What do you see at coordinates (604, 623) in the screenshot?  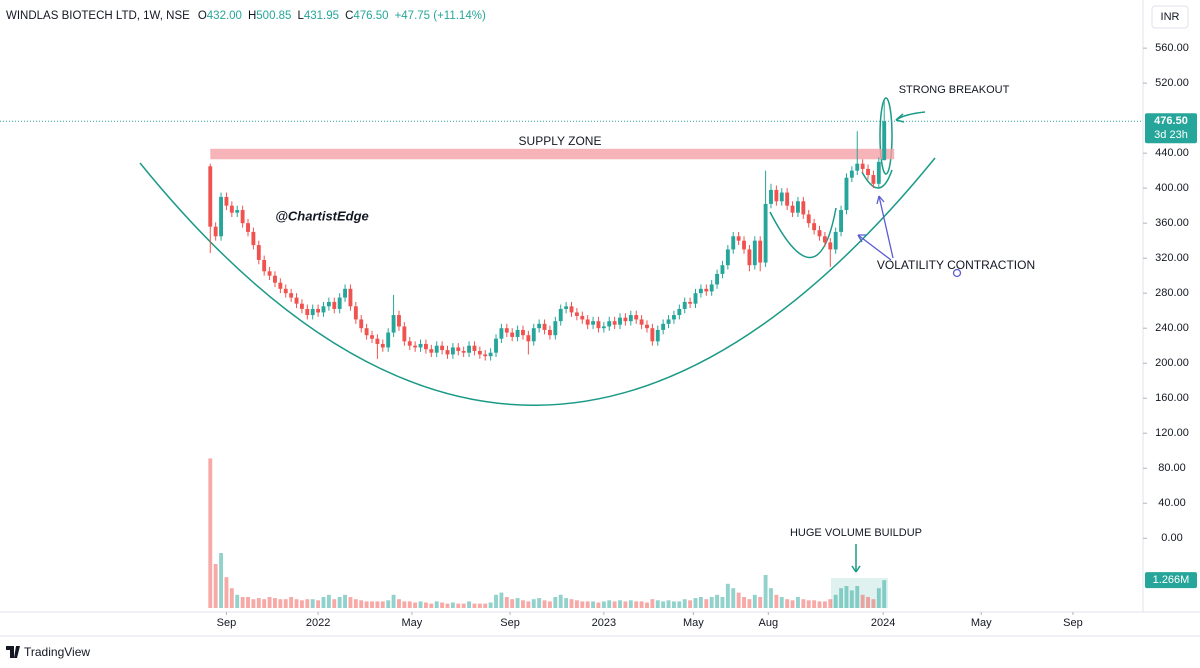 I see `x-tick-label: 2023` at bounding box center [604, 623].